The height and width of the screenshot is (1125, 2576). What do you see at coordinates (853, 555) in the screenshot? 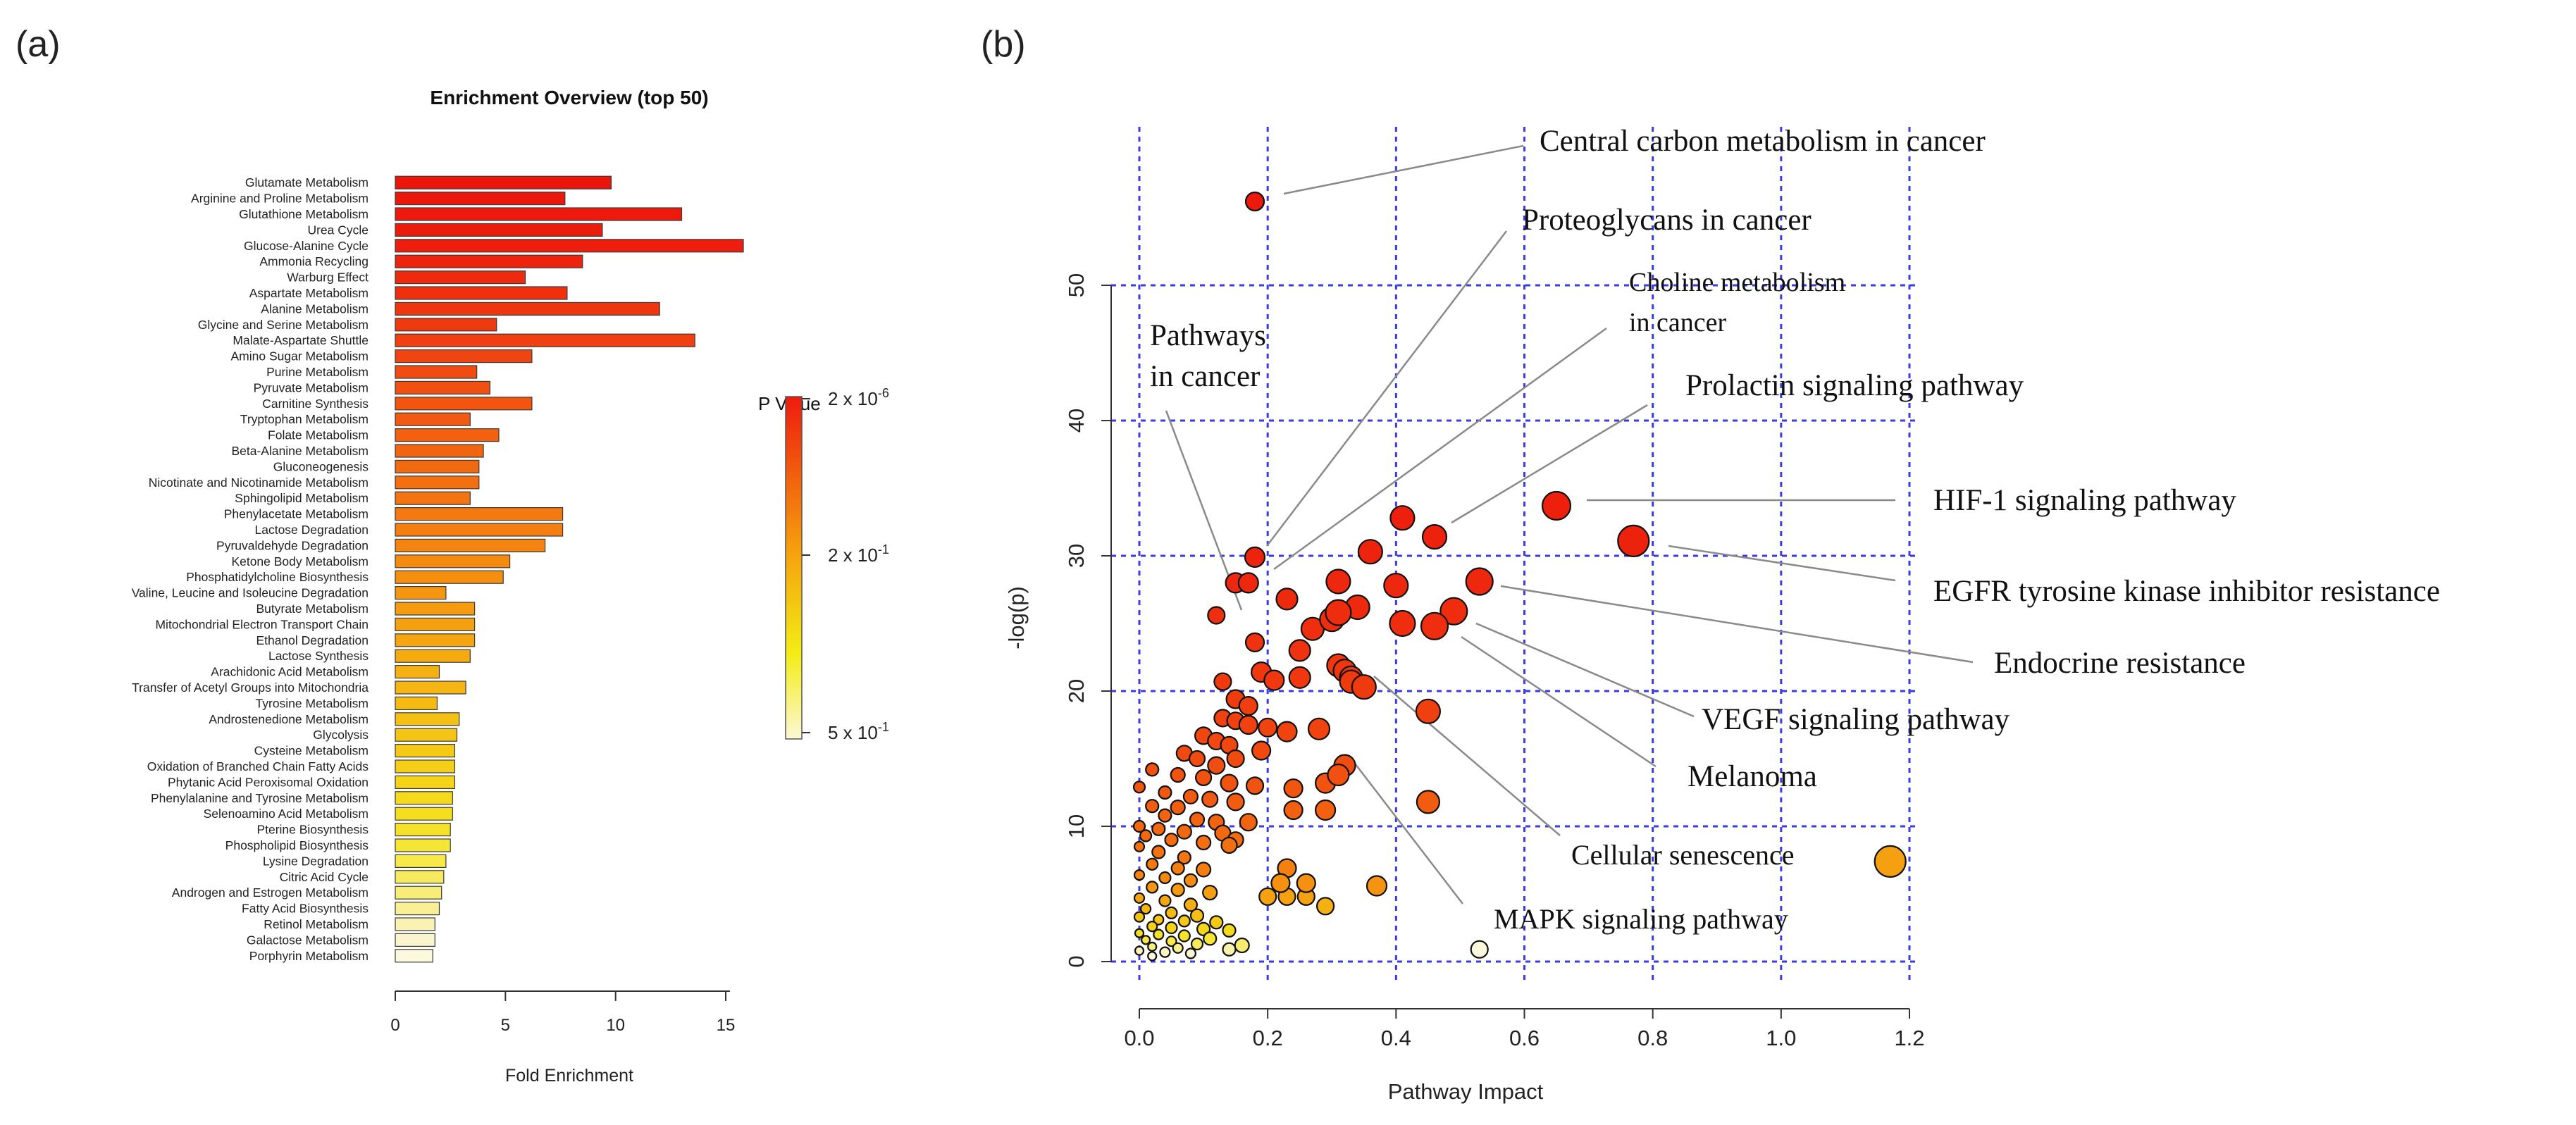
I see `pvalue-legend-tick-base: 2 x 10` at bounding box center [853, 555].